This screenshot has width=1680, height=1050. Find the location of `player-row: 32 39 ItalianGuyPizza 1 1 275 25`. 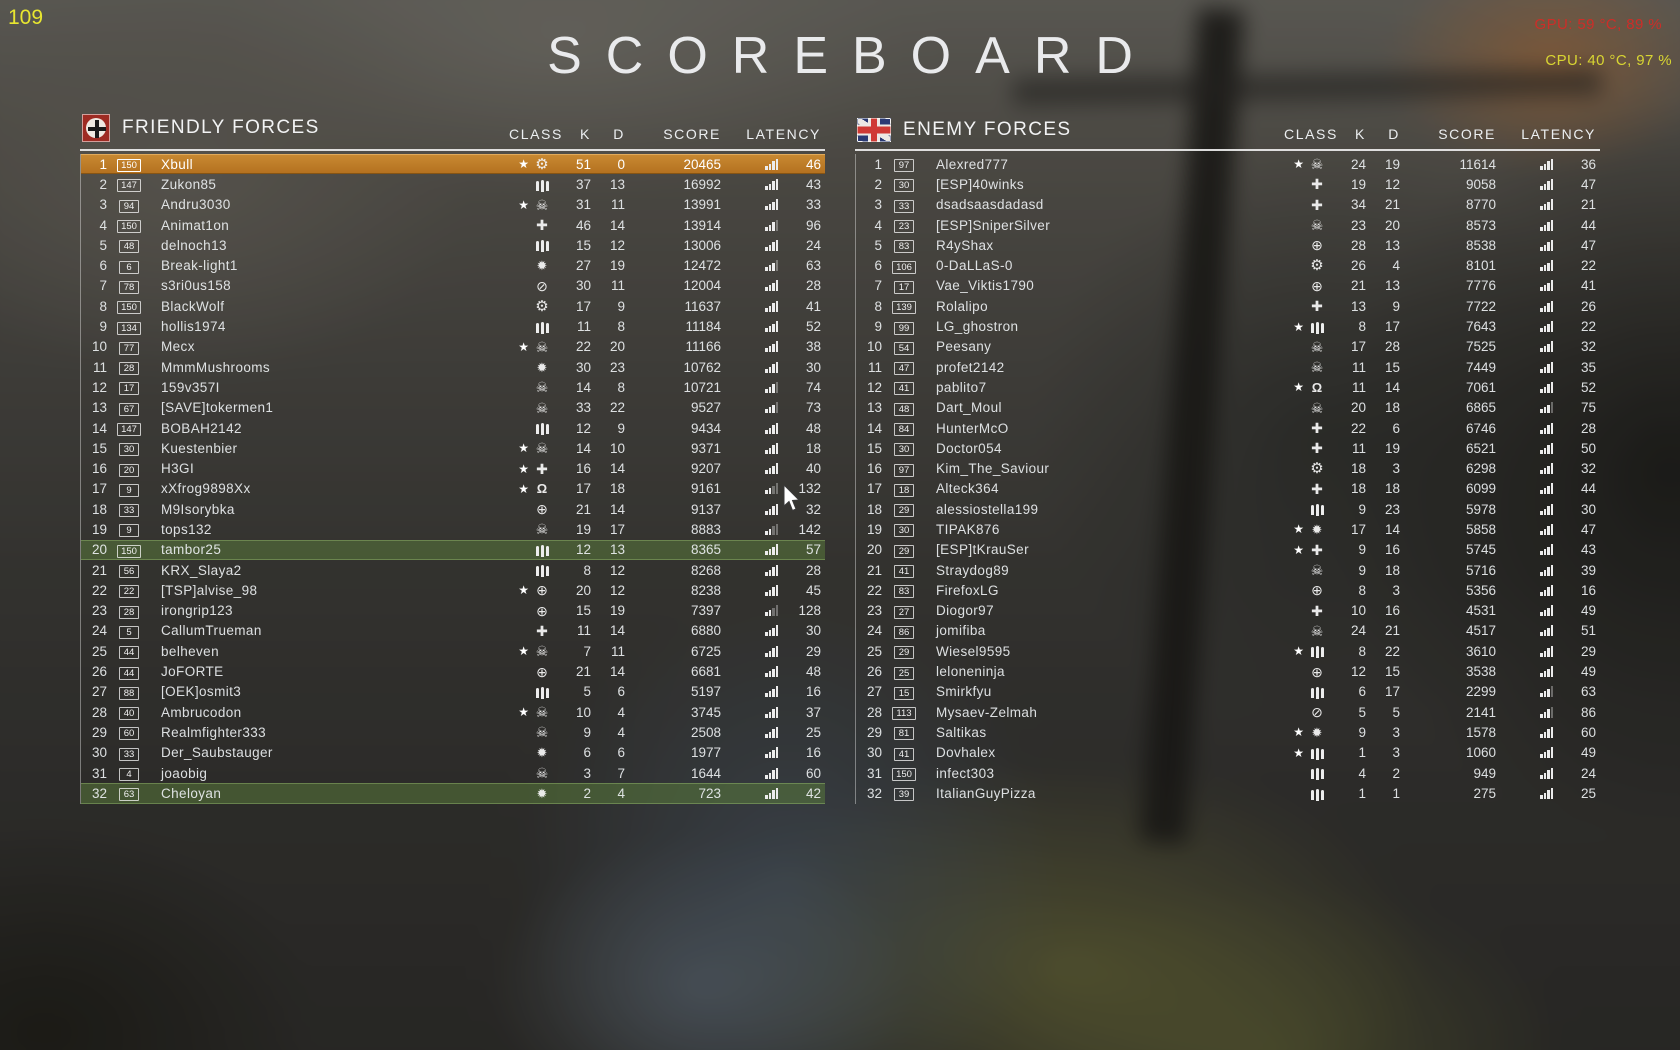

player-row: 32 39 ItalianGuyPizza 1 1 275 25 is located at coordinates (1228, 793).